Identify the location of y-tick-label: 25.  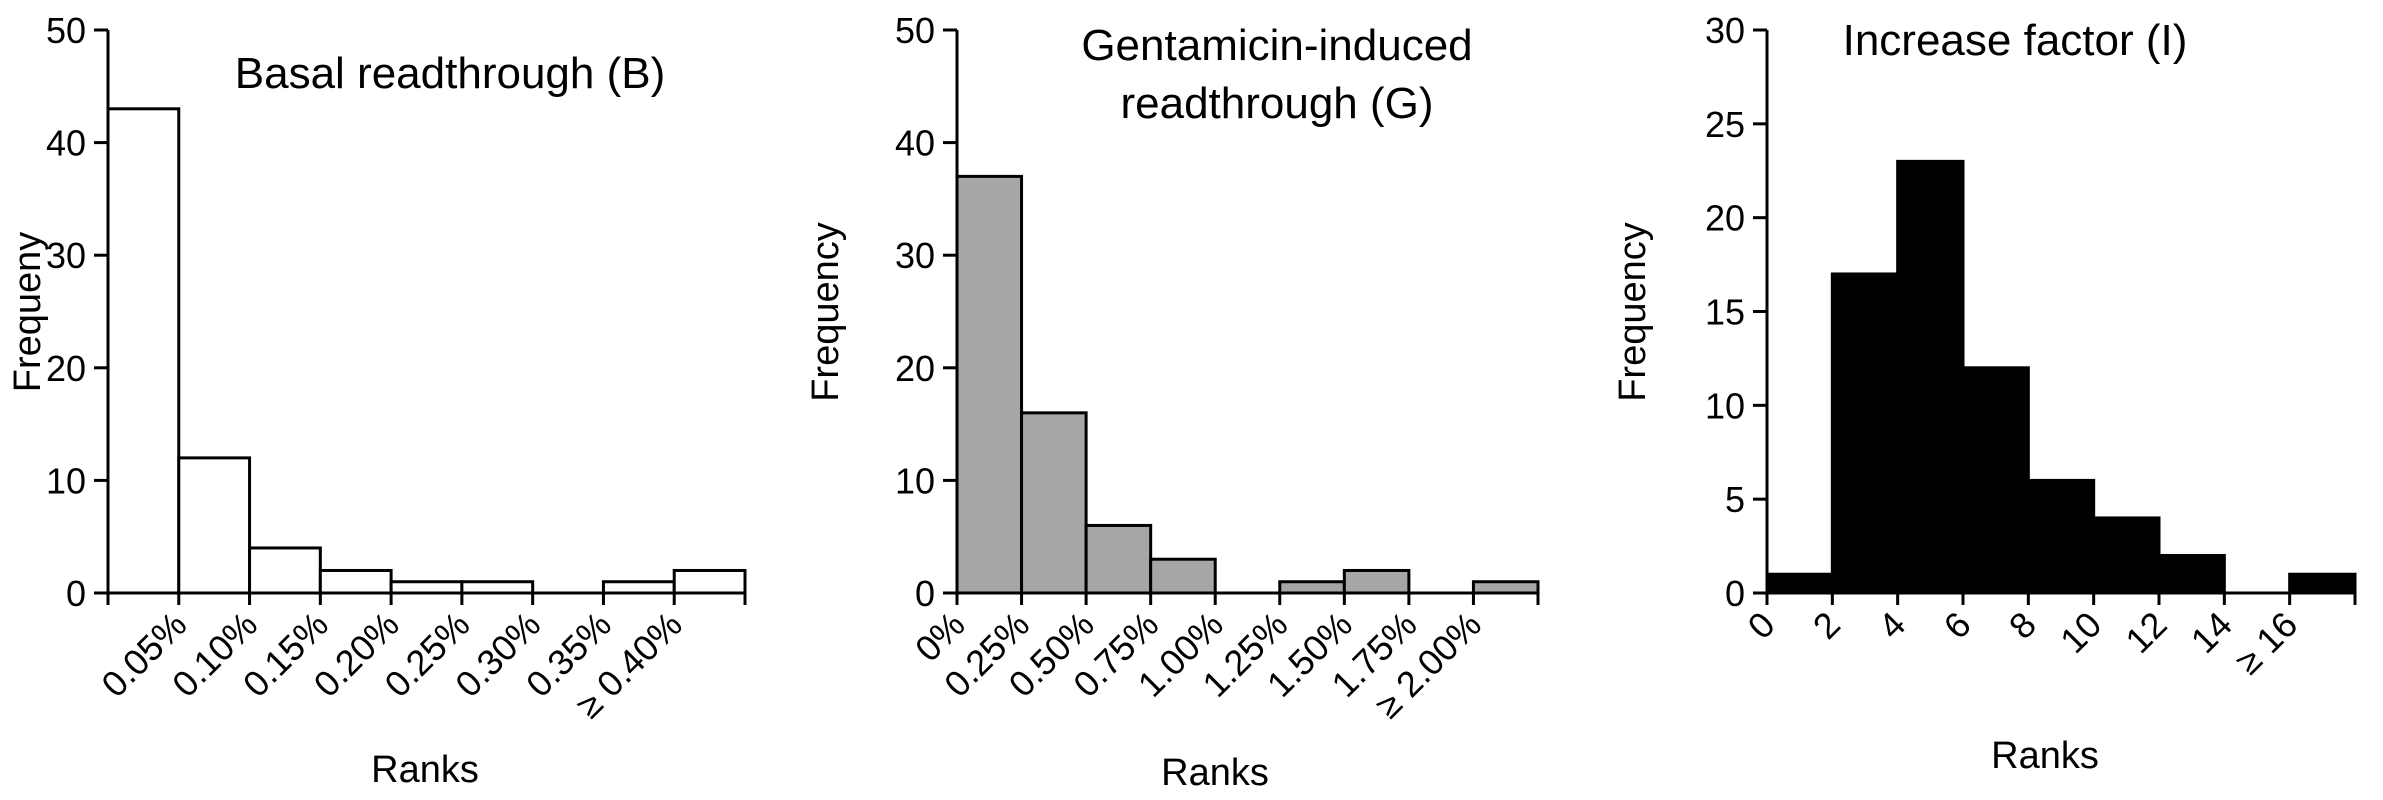
(1725, 124).